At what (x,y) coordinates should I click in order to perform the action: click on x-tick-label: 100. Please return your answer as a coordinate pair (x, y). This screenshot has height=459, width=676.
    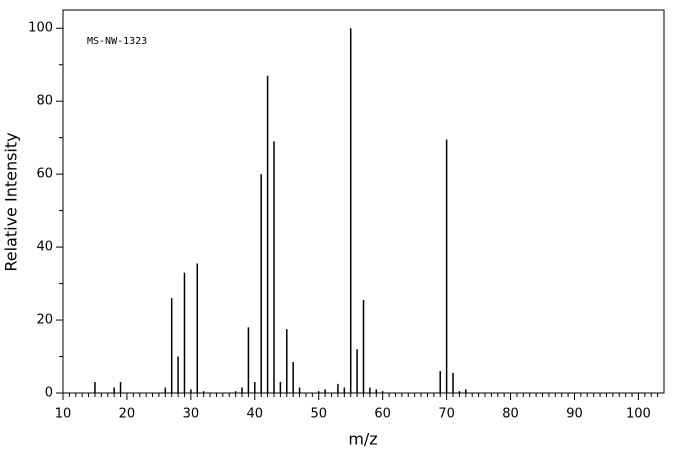
    Looking at the image, I should click on (638, 414).